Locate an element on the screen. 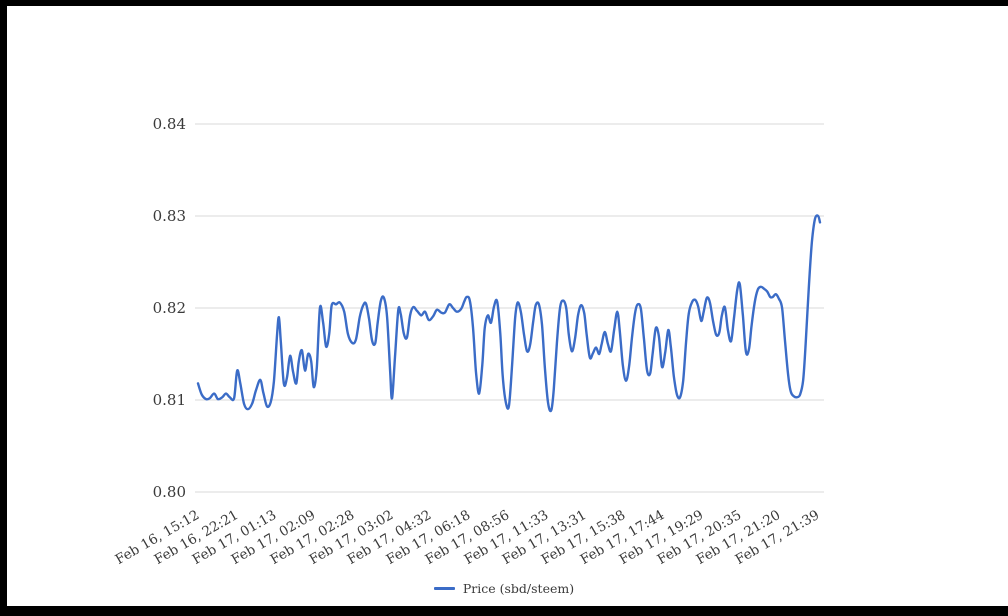  y-tick-label: 0.82 is located at coordinates (169, 308).